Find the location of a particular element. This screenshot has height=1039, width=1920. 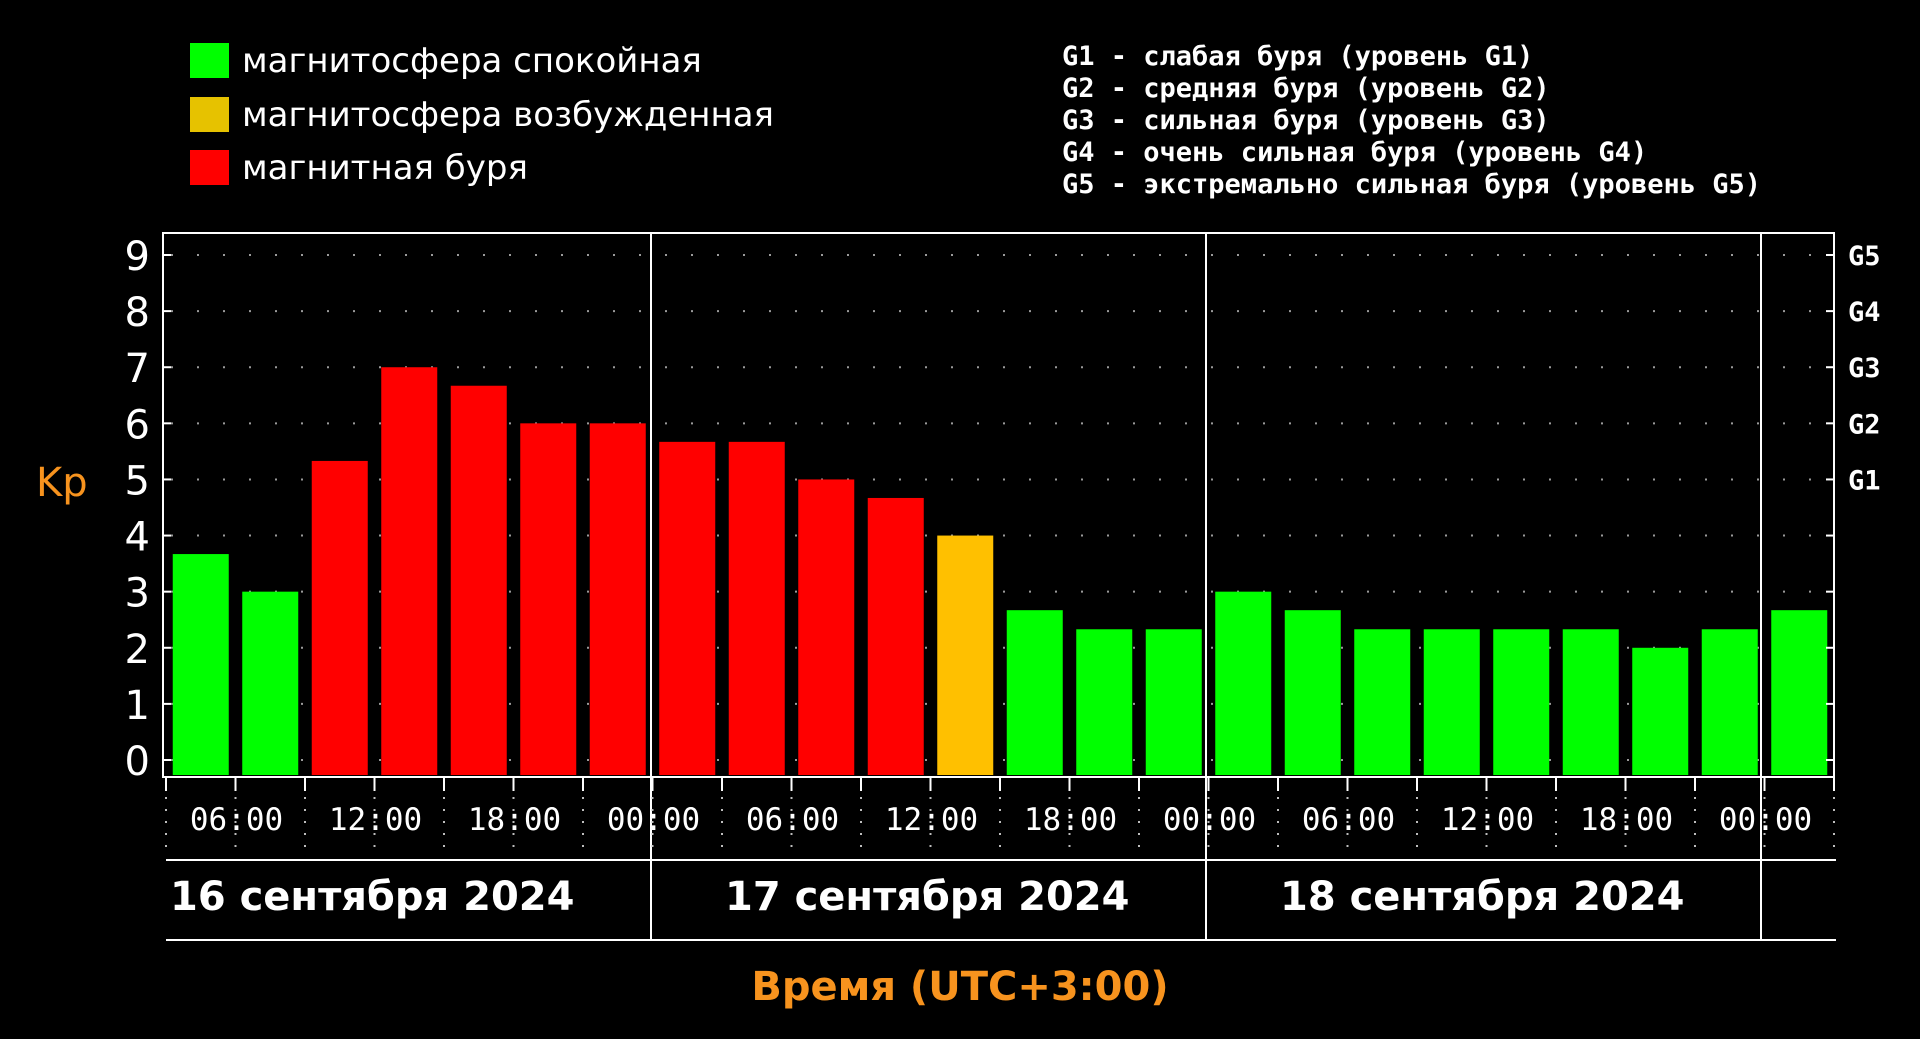

y-tick-label: 0 is located at coordinates (137, 762).